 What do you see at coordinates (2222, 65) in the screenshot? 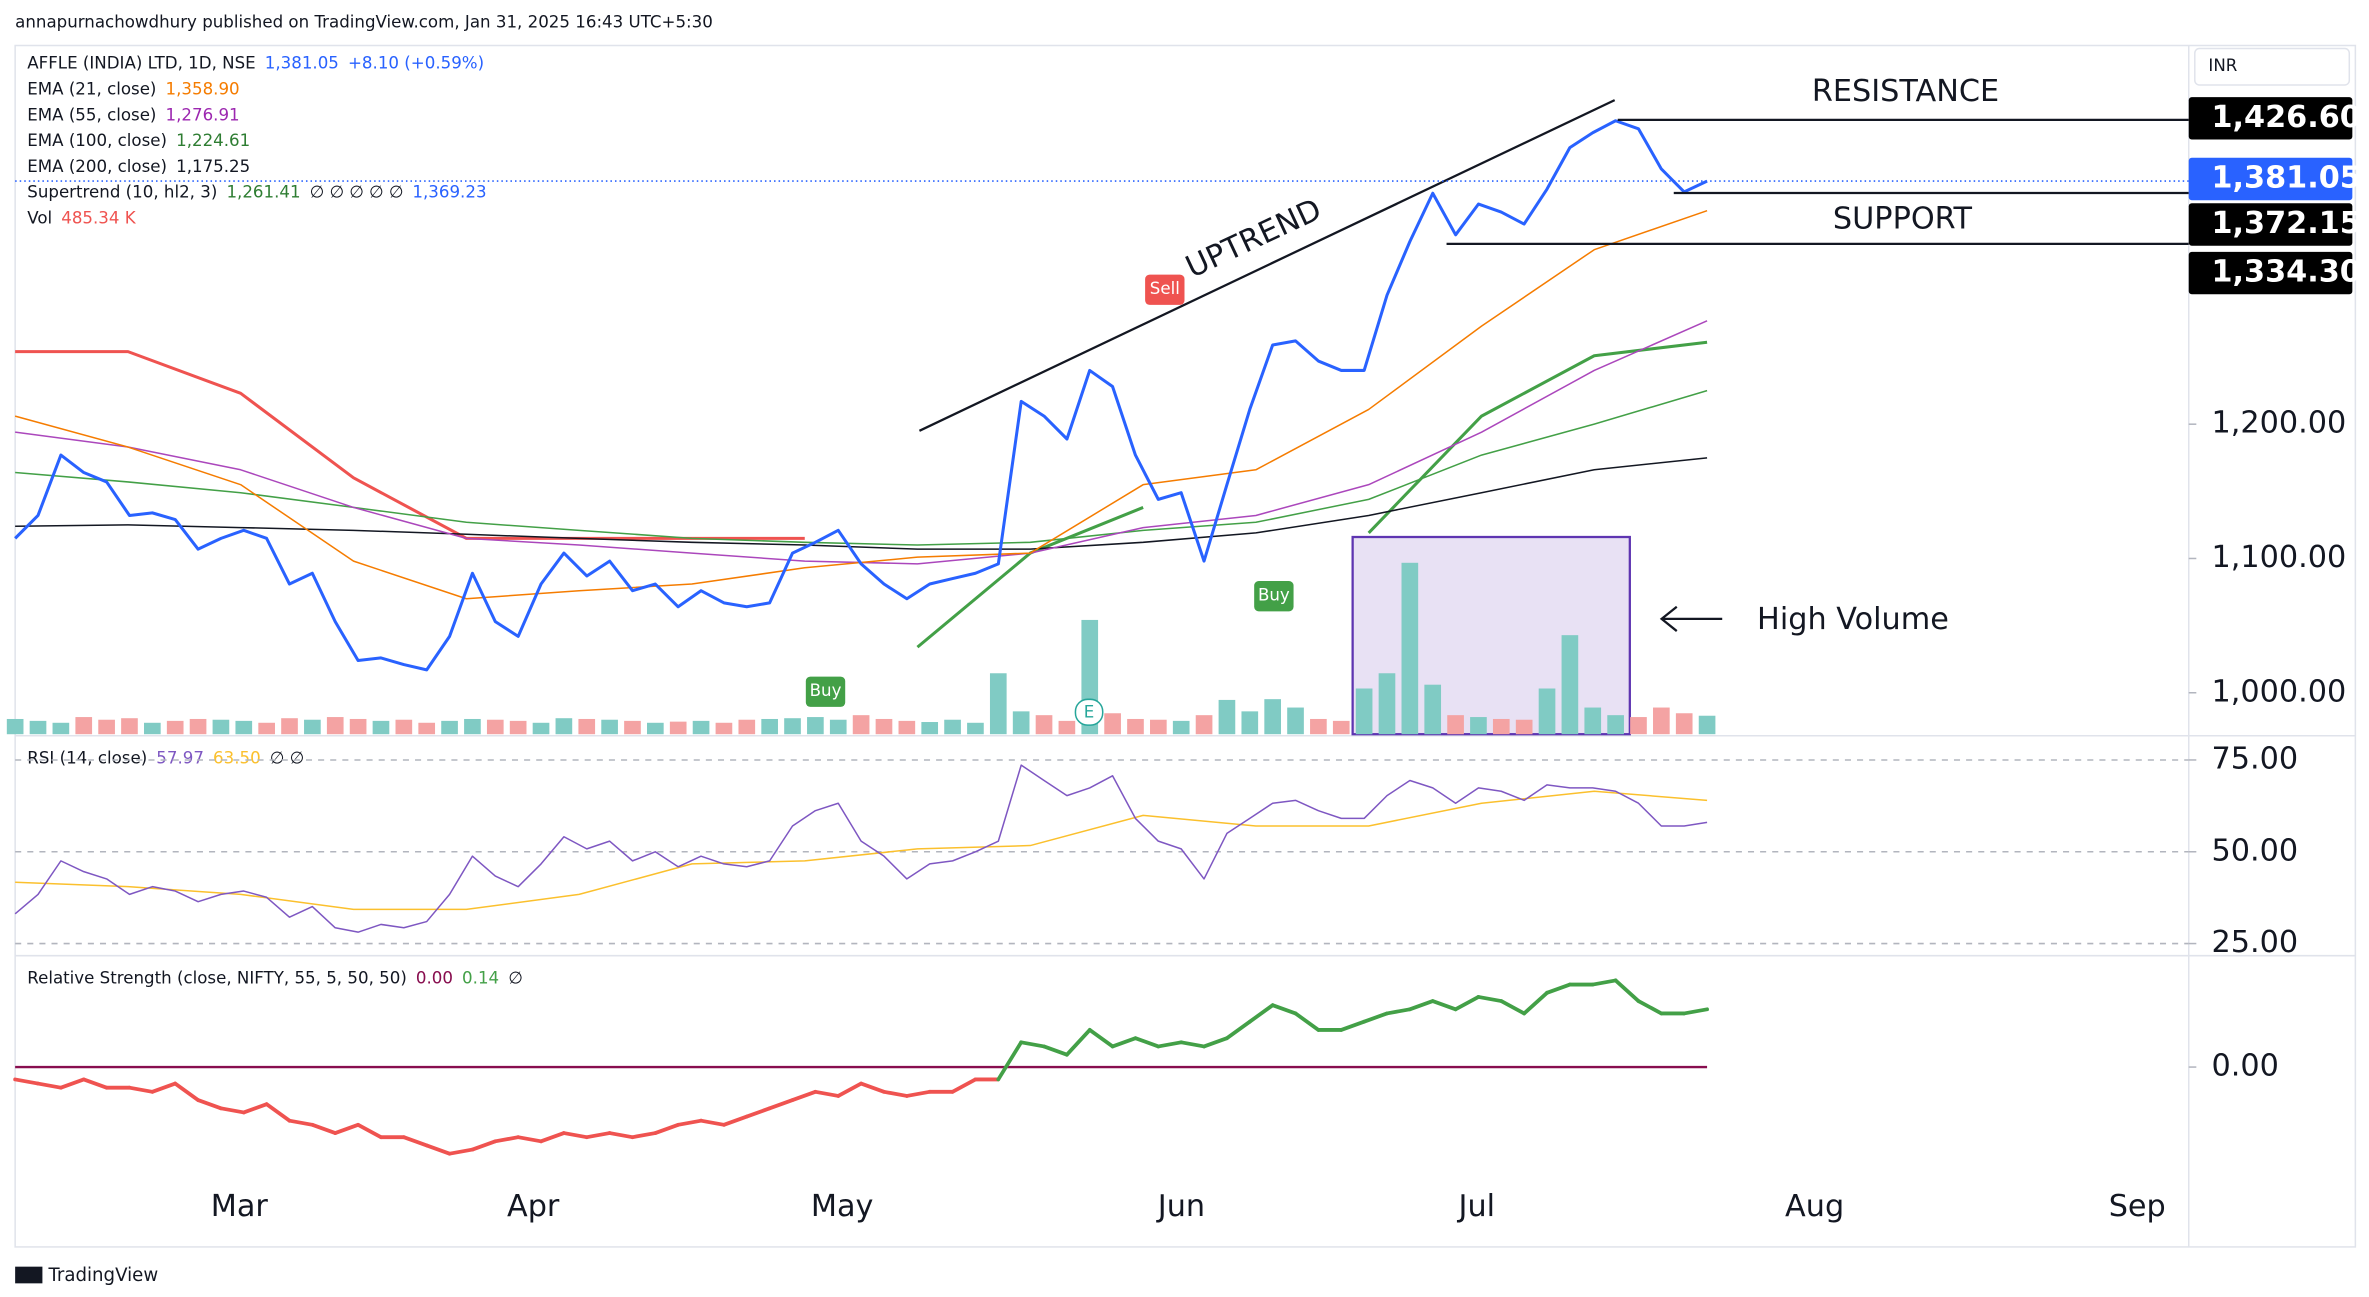
I see `currency: INR` at bounding box center [2222, 65].